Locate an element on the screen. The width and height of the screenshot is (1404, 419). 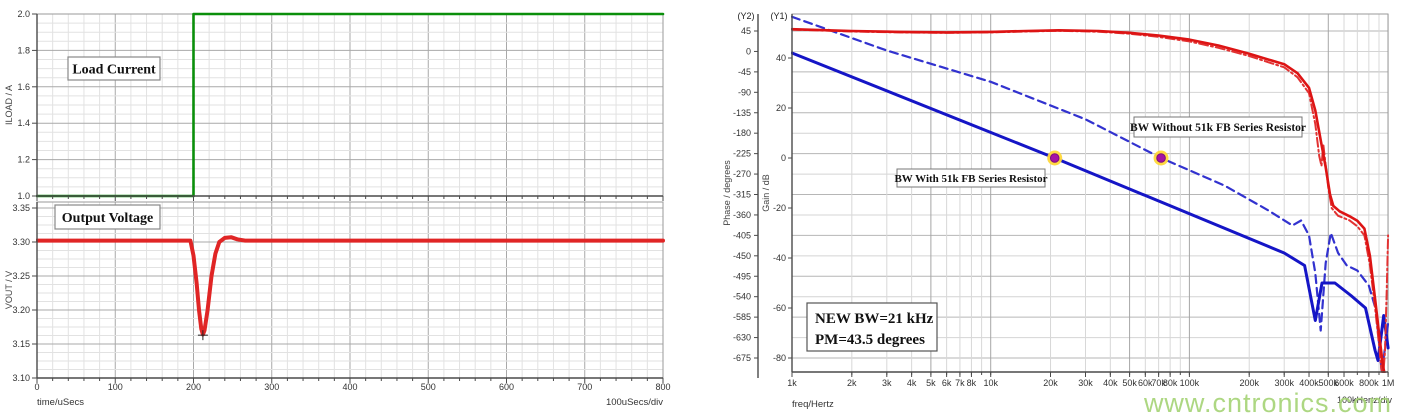
svg-text: -40 is located at coordinates (779, 258).